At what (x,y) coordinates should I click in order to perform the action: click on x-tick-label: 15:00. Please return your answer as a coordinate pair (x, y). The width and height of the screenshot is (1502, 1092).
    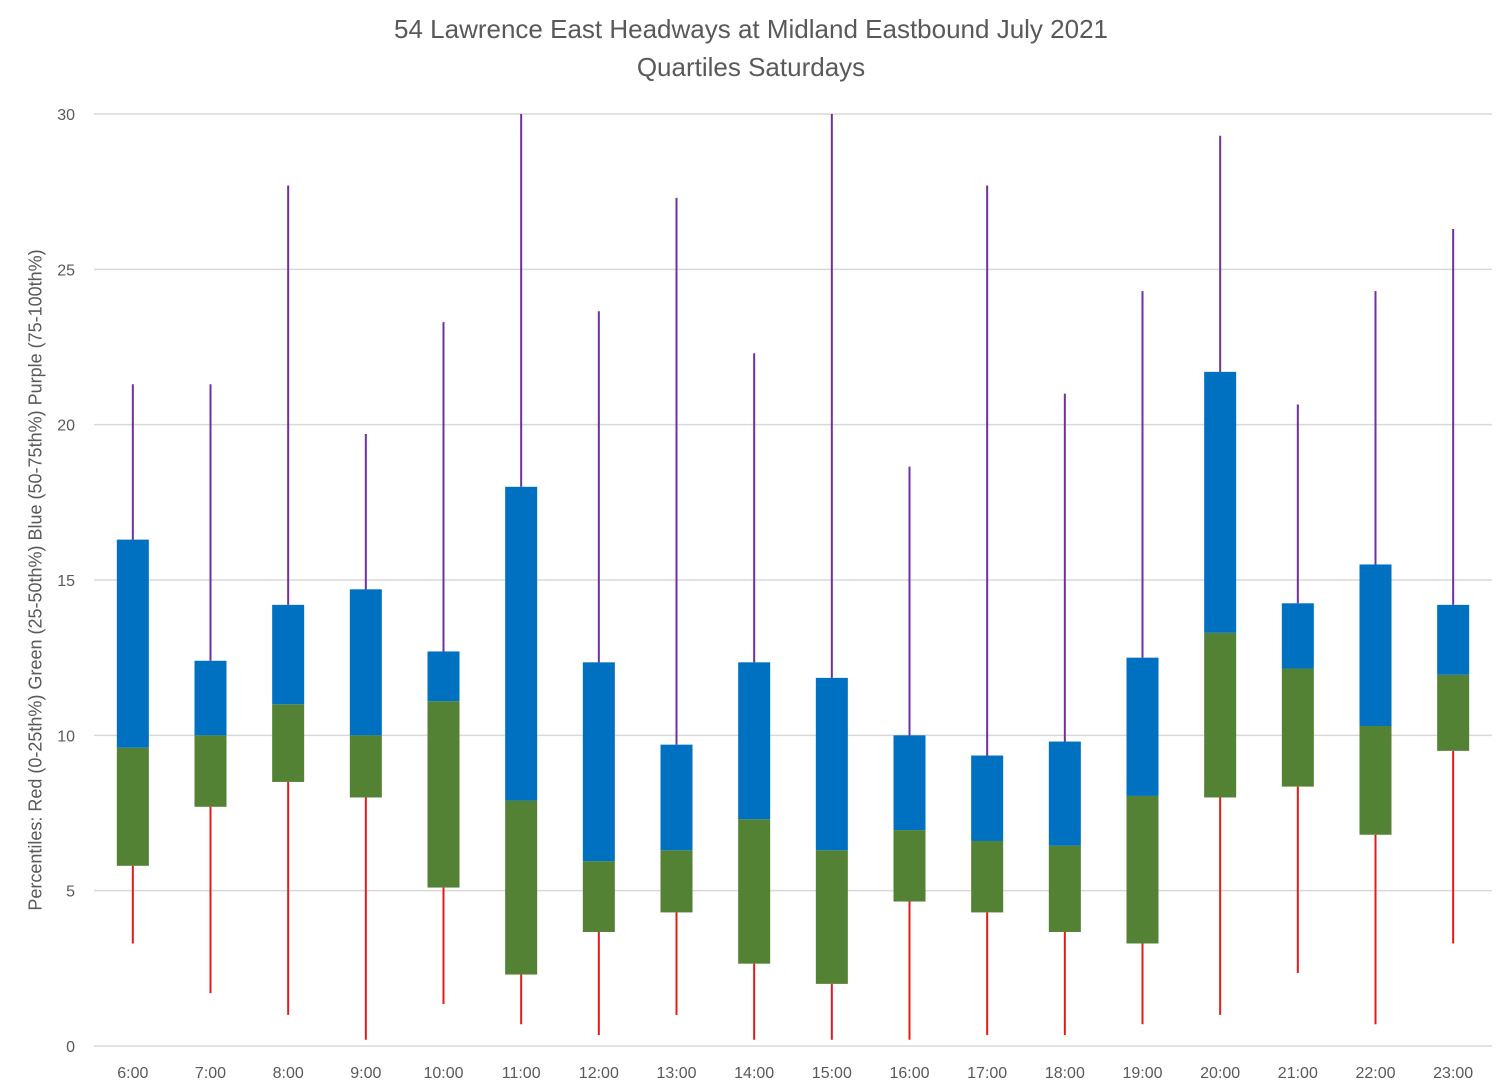
    Looking at the image, I should click on (832, 1073).